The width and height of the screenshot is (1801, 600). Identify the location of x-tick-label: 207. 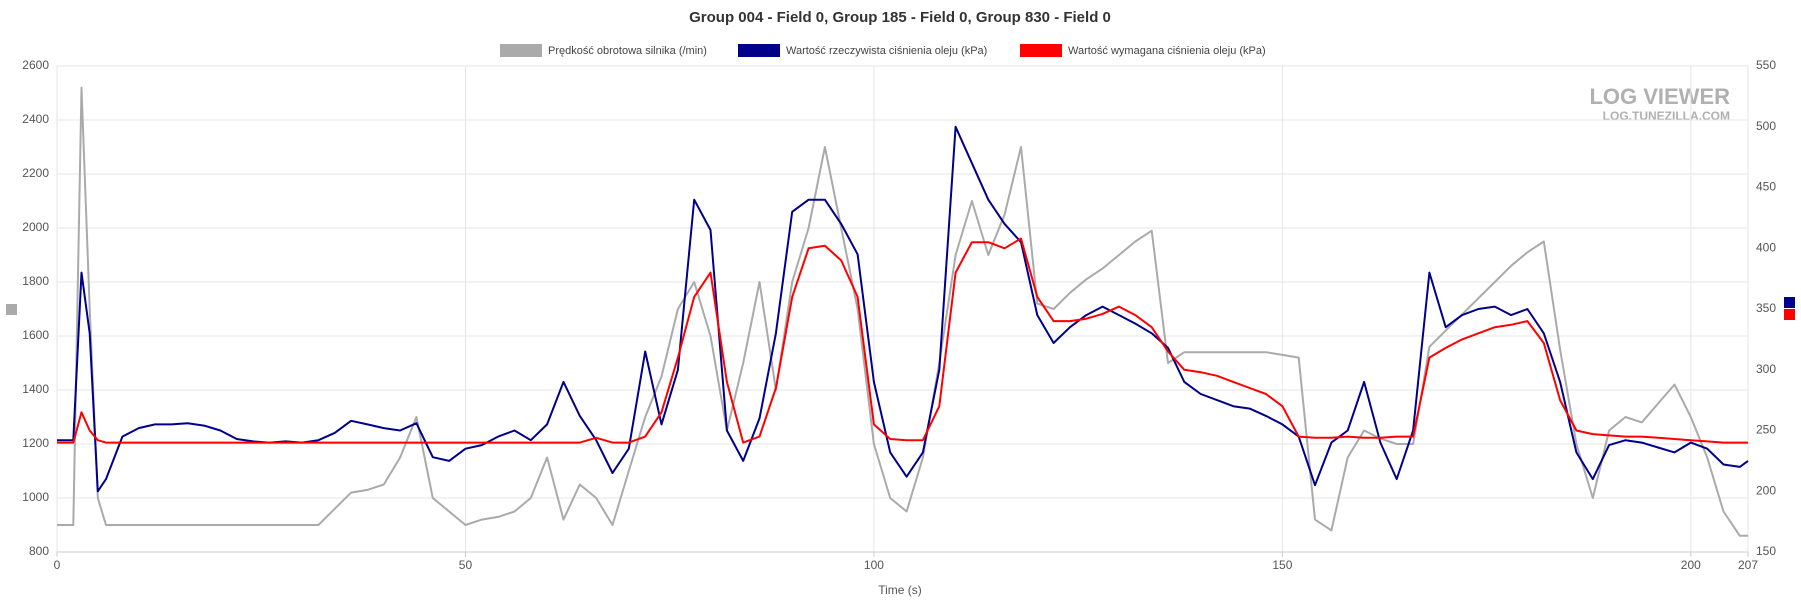
(1748, 565).